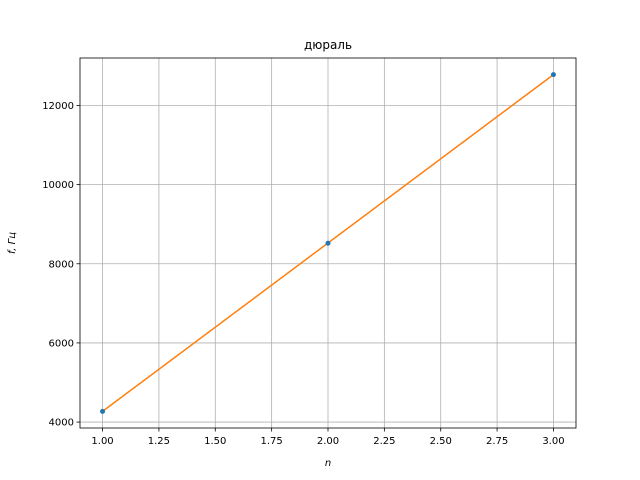 The image size is (640, 480). What do you see at coordinates (102, 441) in the screenshot?
I see `x-tick-label: 1.00` at bounding box center [102, 441].